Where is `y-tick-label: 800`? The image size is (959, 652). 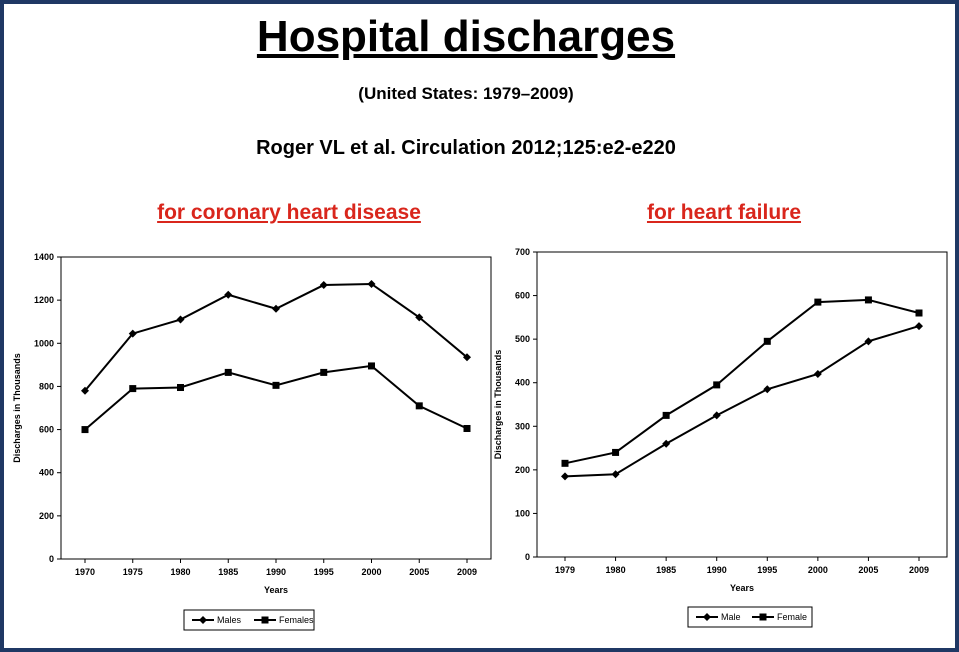
y-tick-label: 800 is located at coordinates (46, 386).